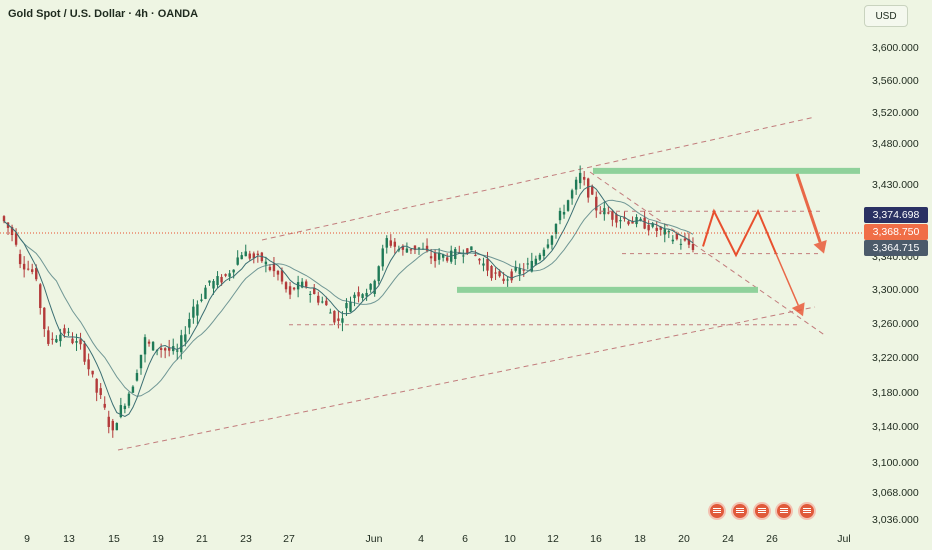 Image resolution: width=932 pixels, height=550 pixels. I want to click on x-tick-label: 6, so click(465, 539).